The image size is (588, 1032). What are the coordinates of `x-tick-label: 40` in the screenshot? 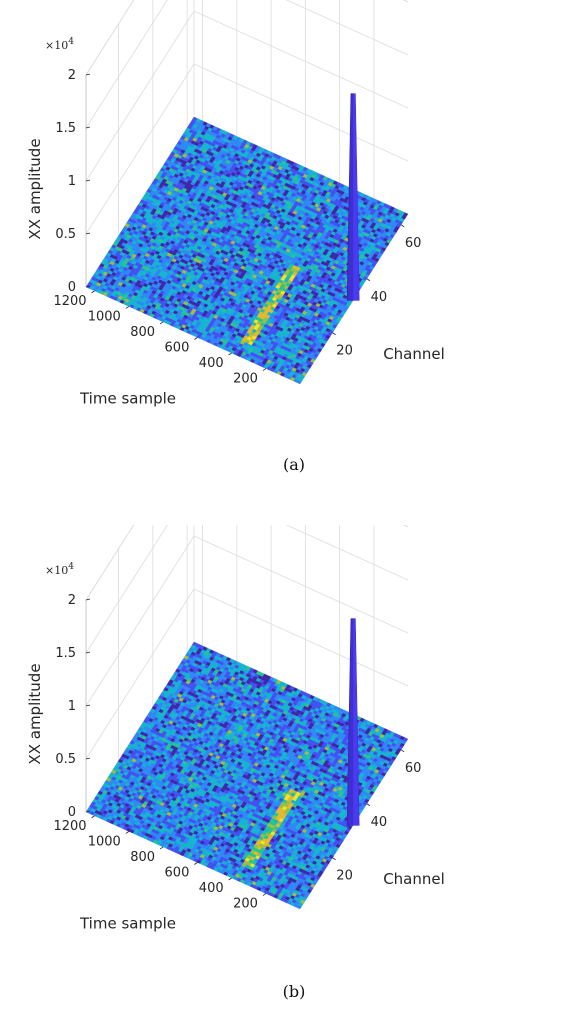 It's located at (379, 297).